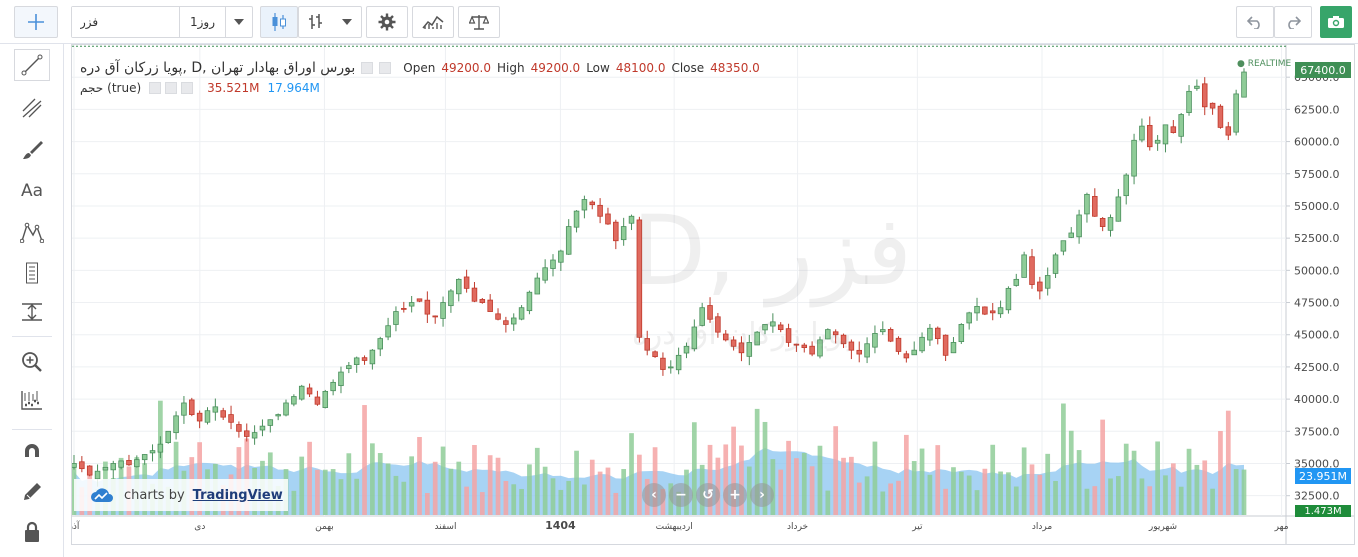 This screenshot has width=1358, height=557. I want to click on bar-style-button, so click(330, 22).